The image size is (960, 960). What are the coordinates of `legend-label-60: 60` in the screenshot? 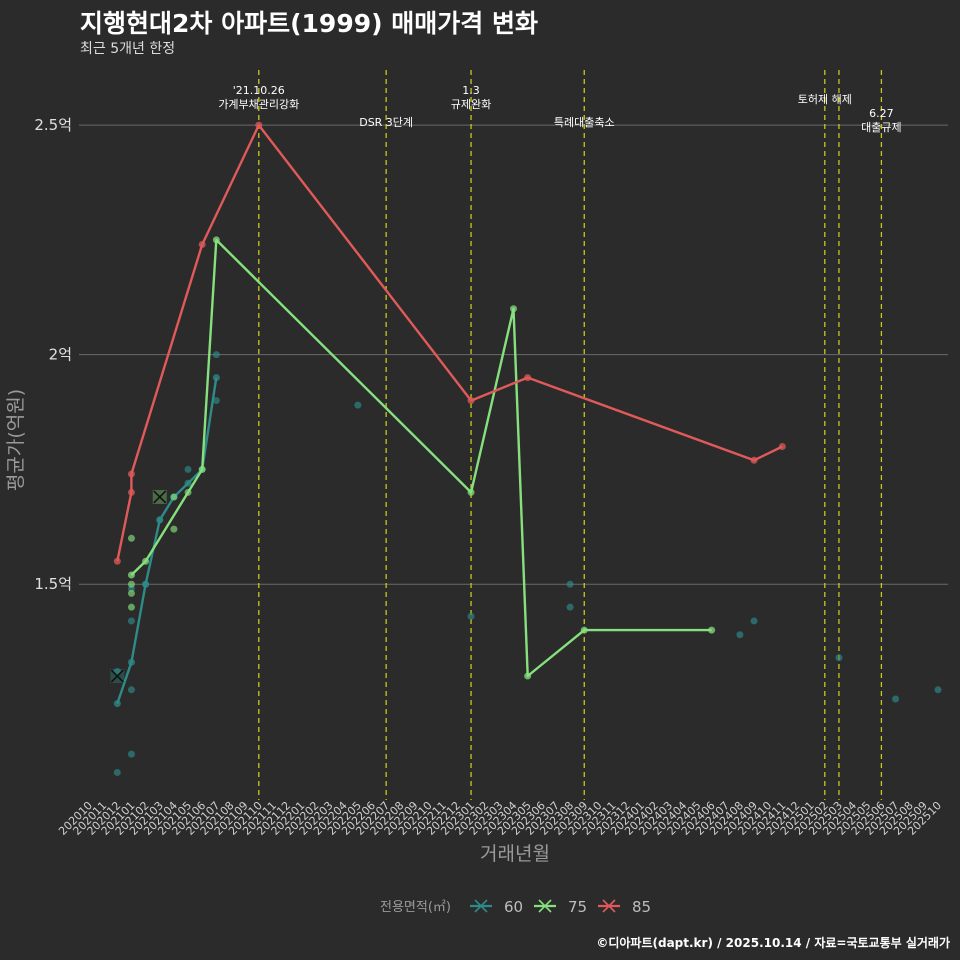 It's located at (513, 907).